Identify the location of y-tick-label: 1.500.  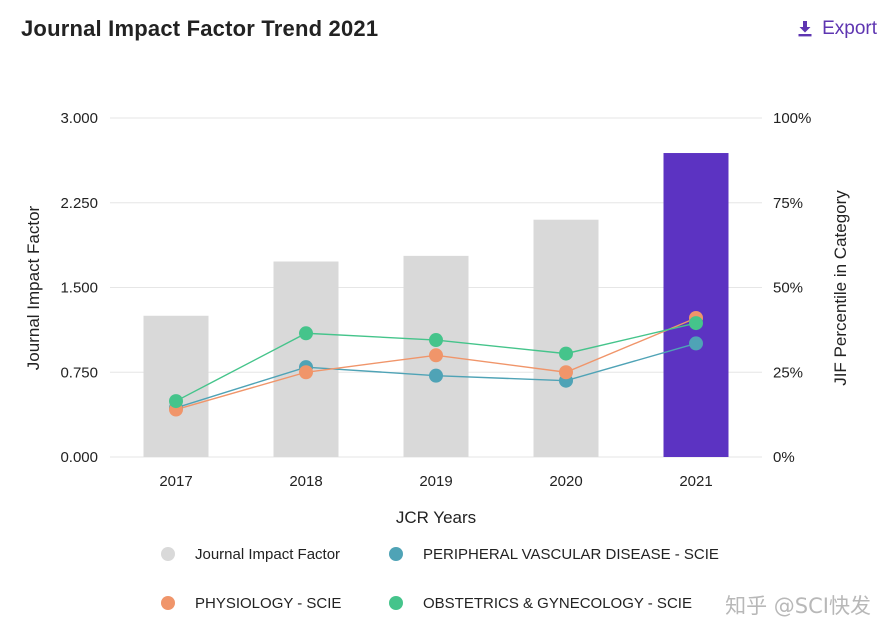
(79, 288).